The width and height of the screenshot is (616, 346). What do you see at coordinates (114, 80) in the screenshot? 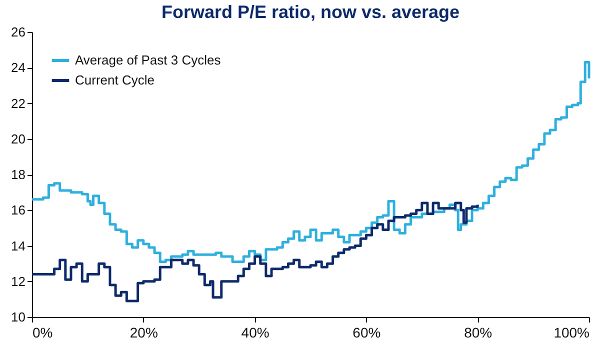
I see `legend-label: Current Cycle` at bounding box center [114, 80].